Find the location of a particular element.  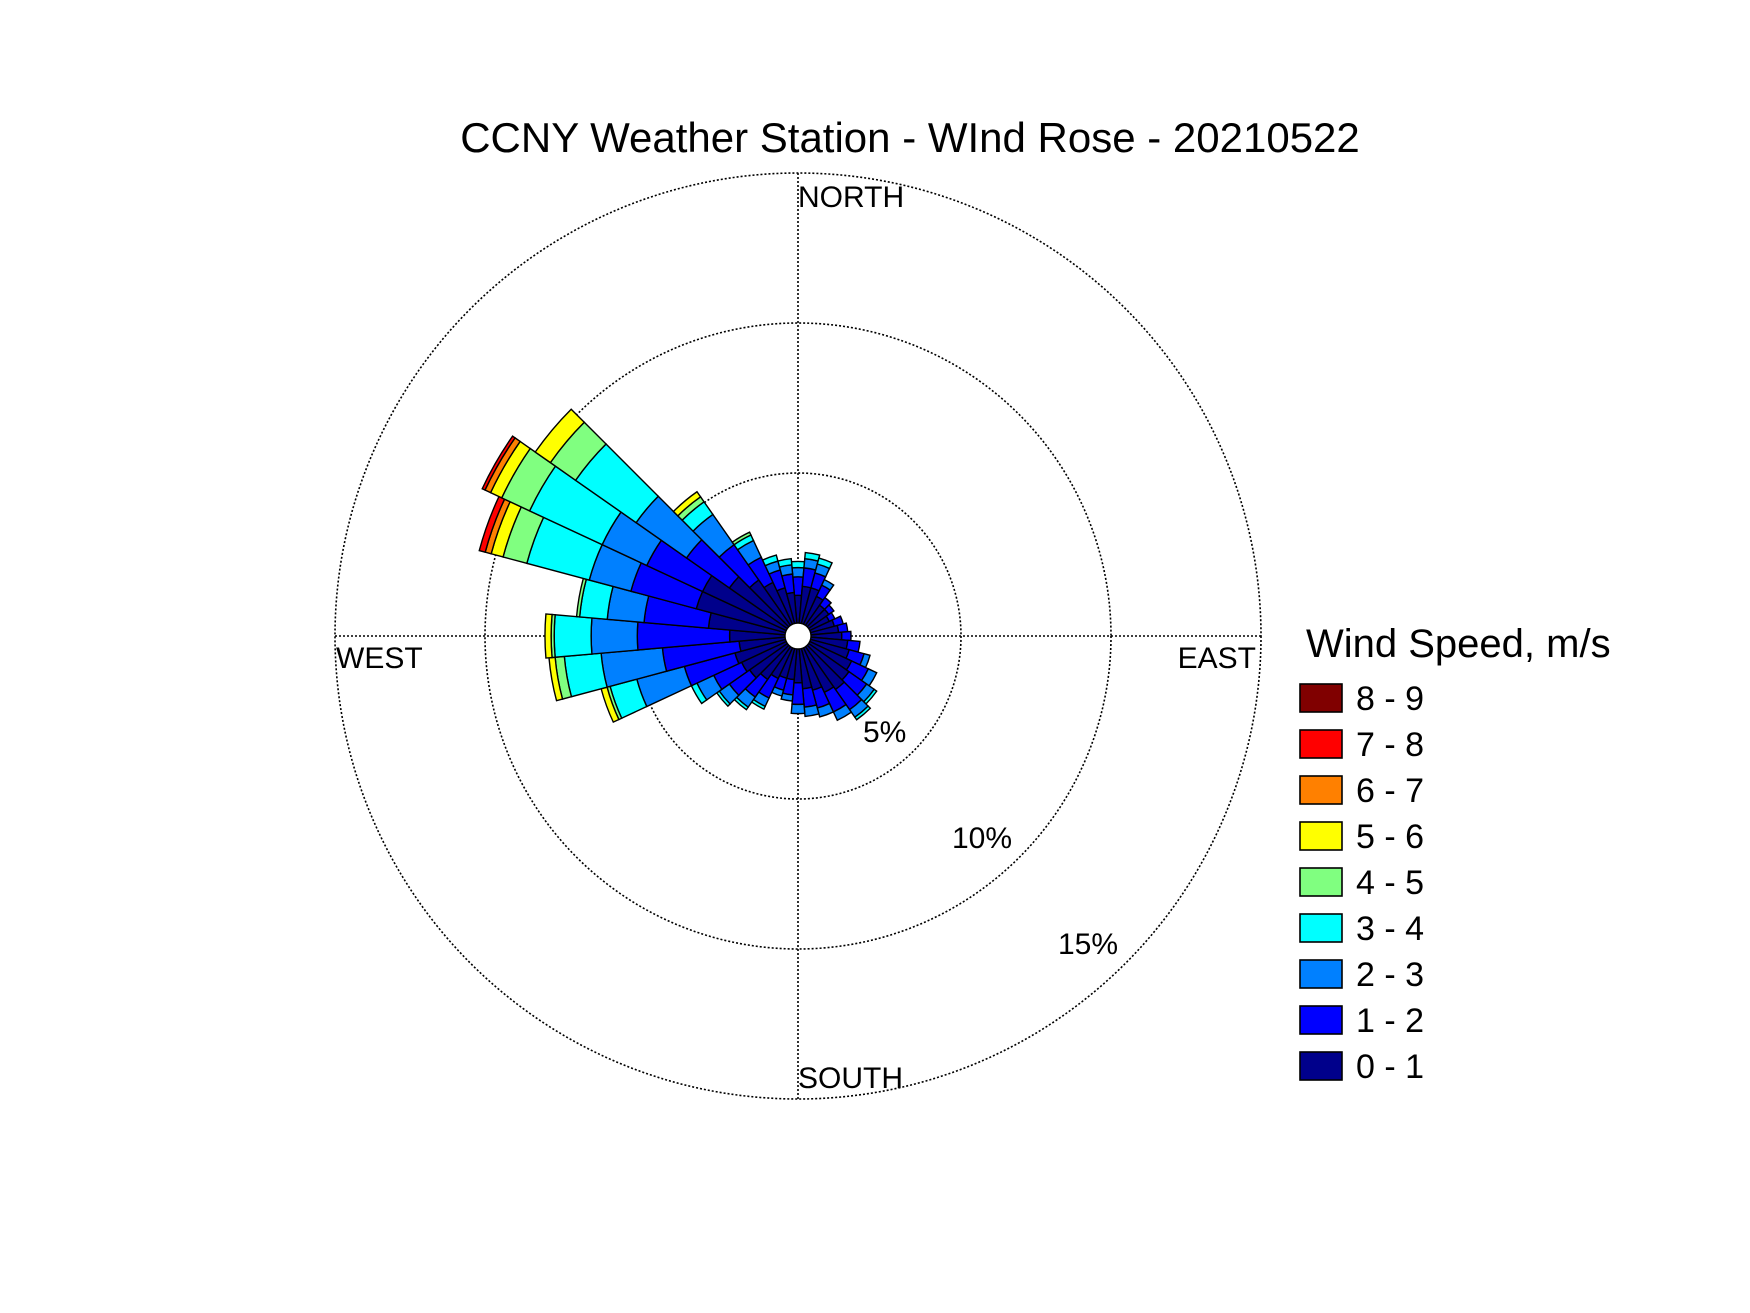

radial-tick-label-5: 5% is located at coordinates (884, 732).